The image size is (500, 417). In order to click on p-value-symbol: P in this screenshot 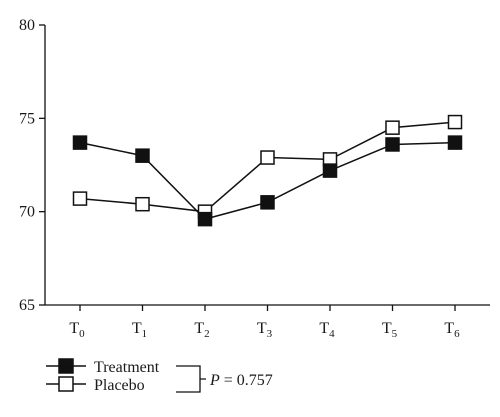, I will do `click(214, 380)`.